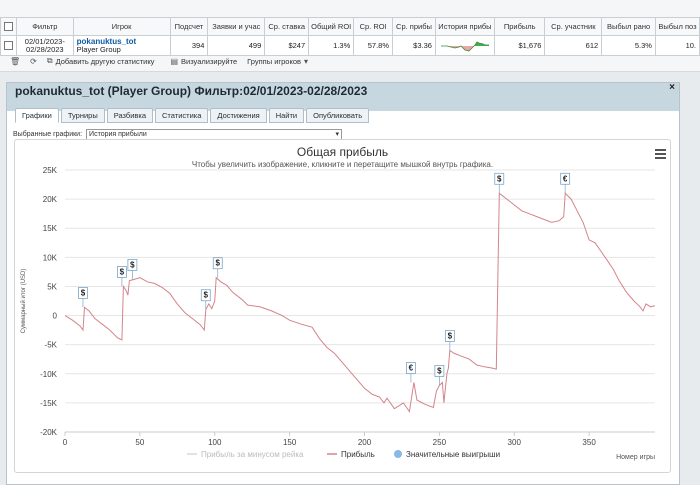 The width and height of the screenshot is (700, 485). I want to click on legend-label-wins: Значительные выигрыши, so click(453, 454).